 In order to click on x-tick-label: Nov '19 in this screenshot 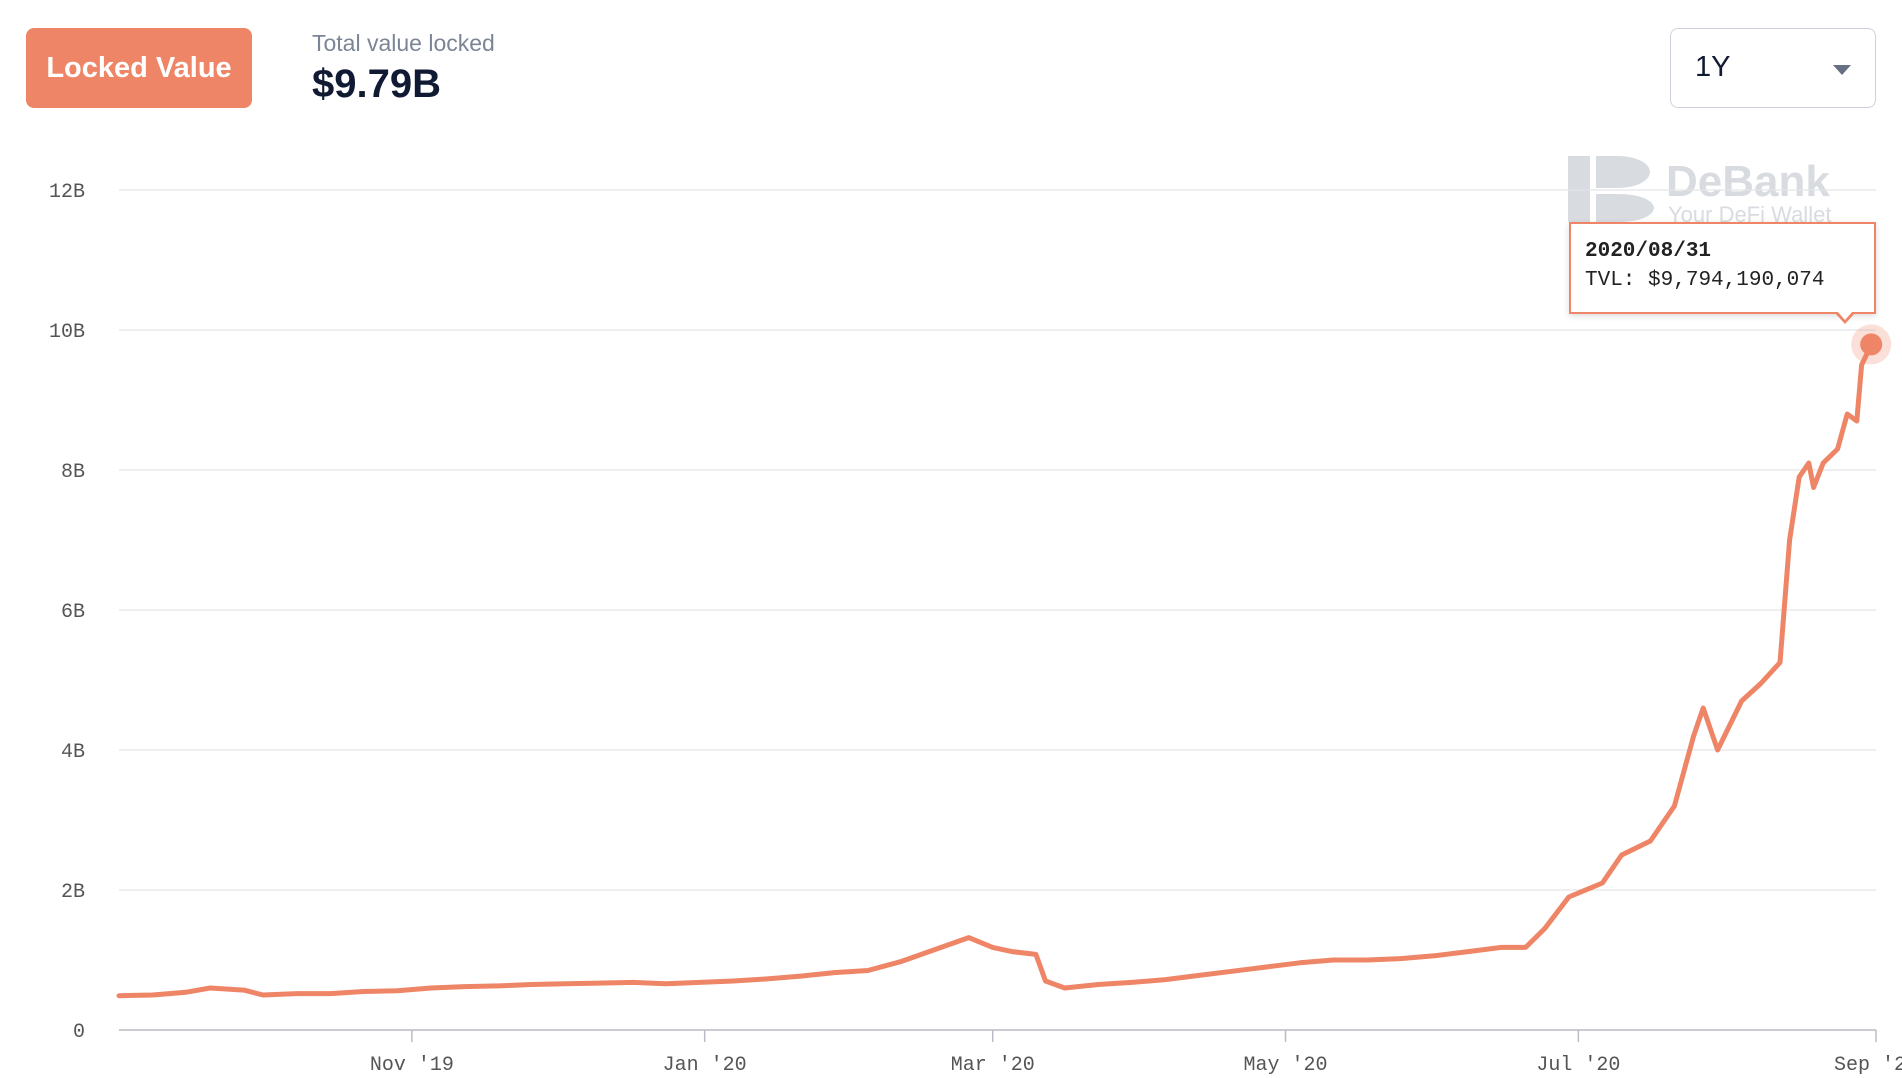, I will do `click(412, 1065)`.